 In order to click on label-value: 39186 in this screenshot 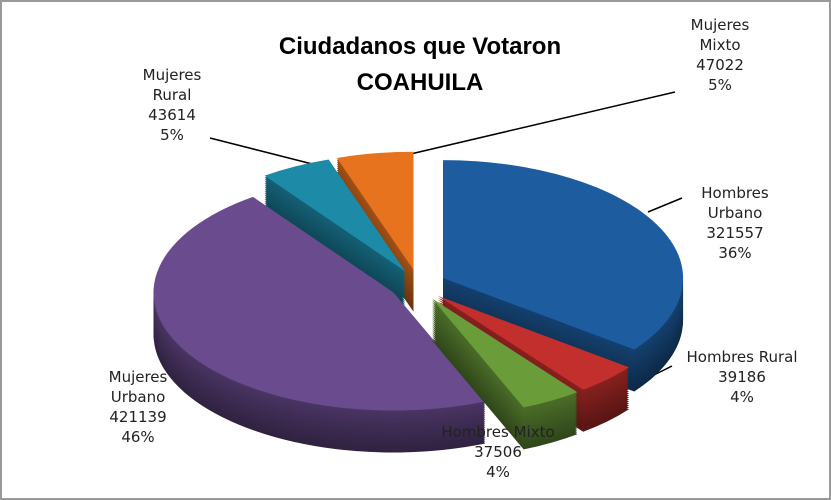, I will do `click(742, 377)`.